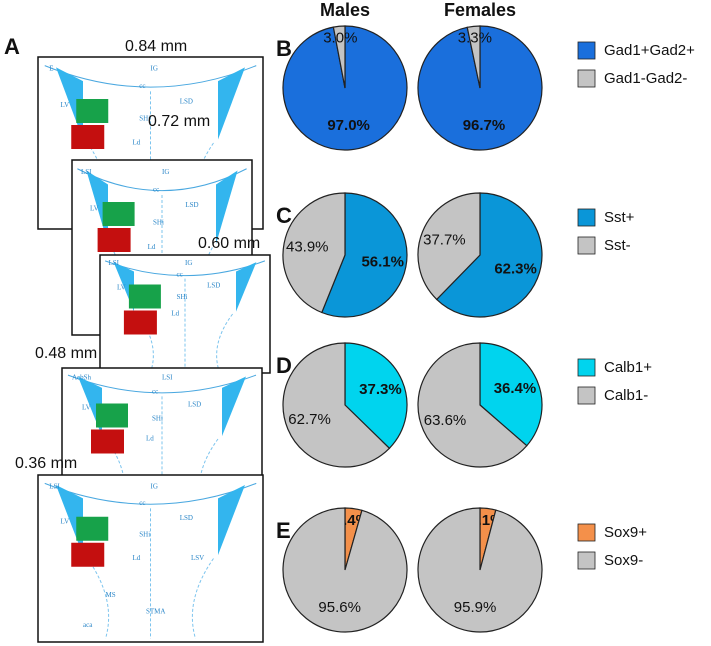 The width and height of the screenshot is (711, 646). Describe the element at coordinates (649, 50) in the screenshot. I see `legend-label: Gad1+Gad2+` at that location.